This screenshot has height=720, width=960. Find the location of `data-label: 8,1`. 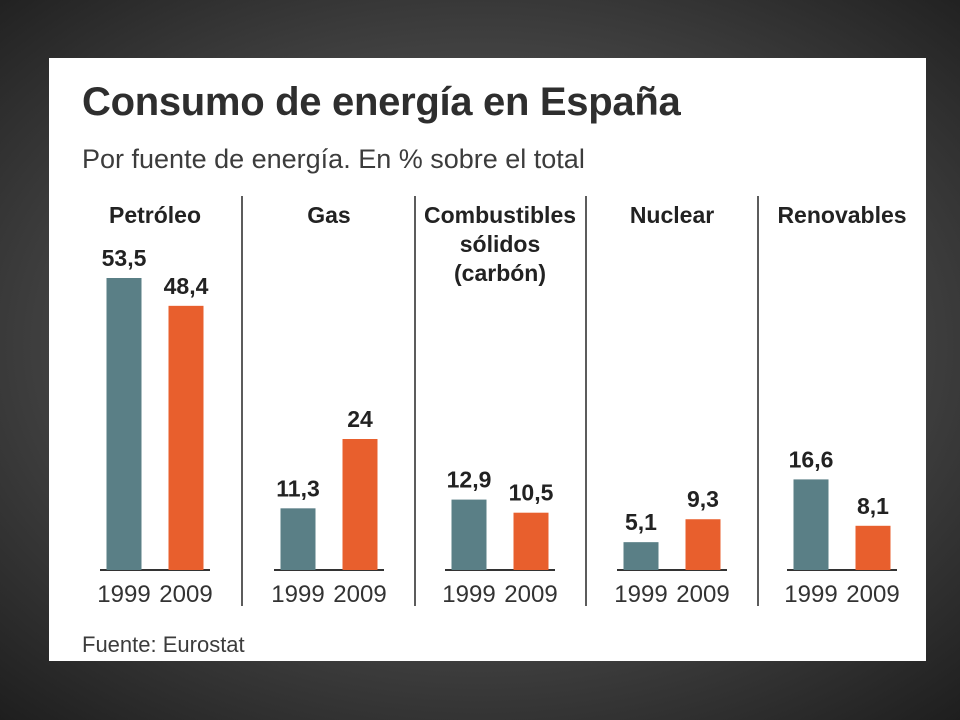

data-label: 8,1 is located at coordinates (873, 506).